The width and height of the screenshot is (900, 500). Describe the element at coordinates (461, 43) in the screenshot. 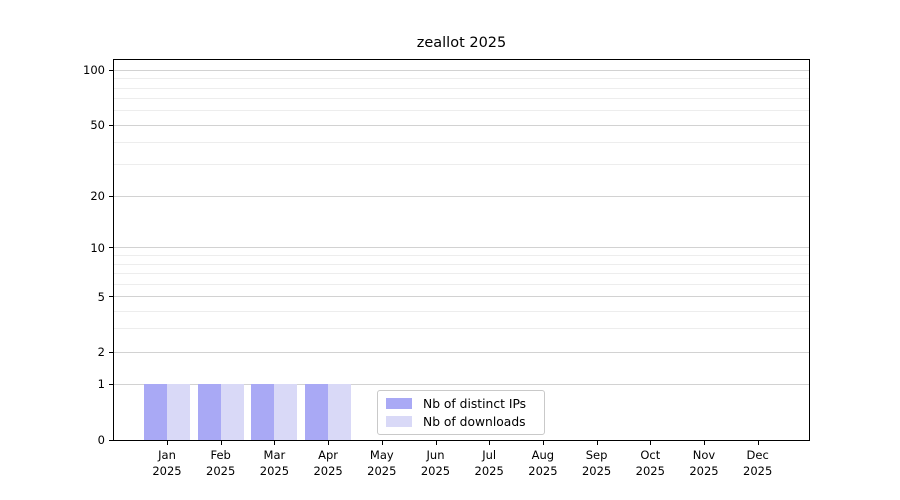

I see `chart-title: zeallot 2025` at that location.